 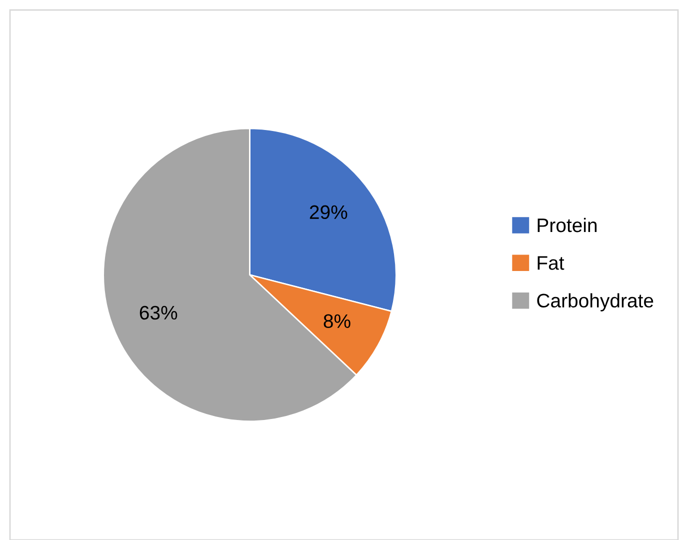 I want to click on data-label: 8%, so click(x=337, y=321).